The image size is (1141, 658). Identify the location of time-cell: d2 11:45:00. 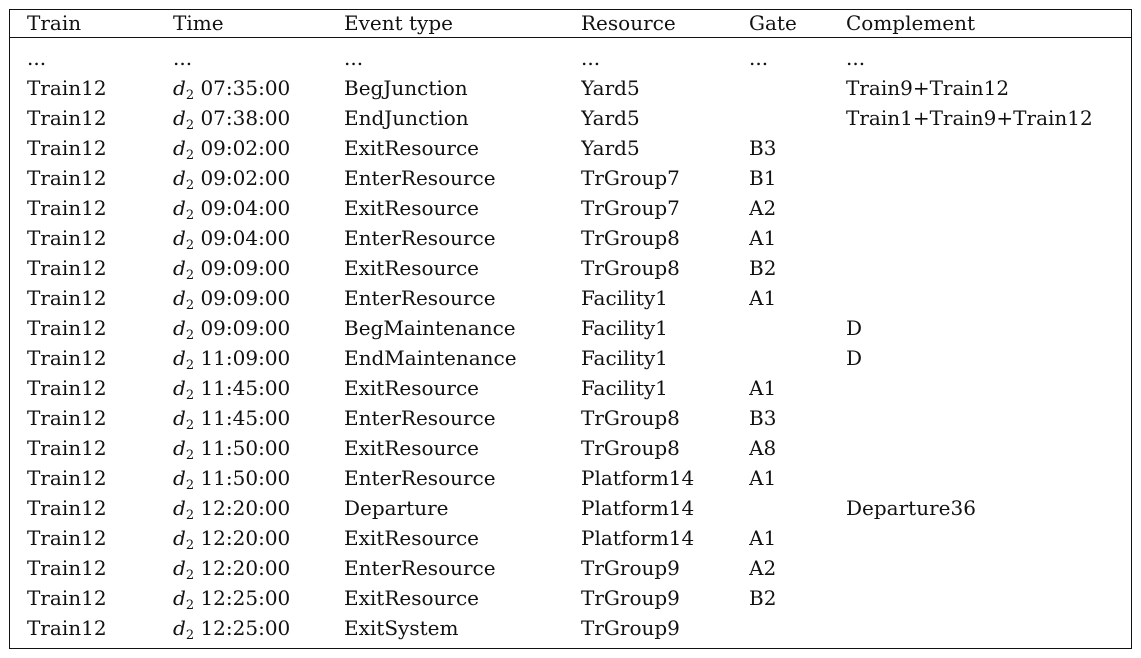
(258, 388).